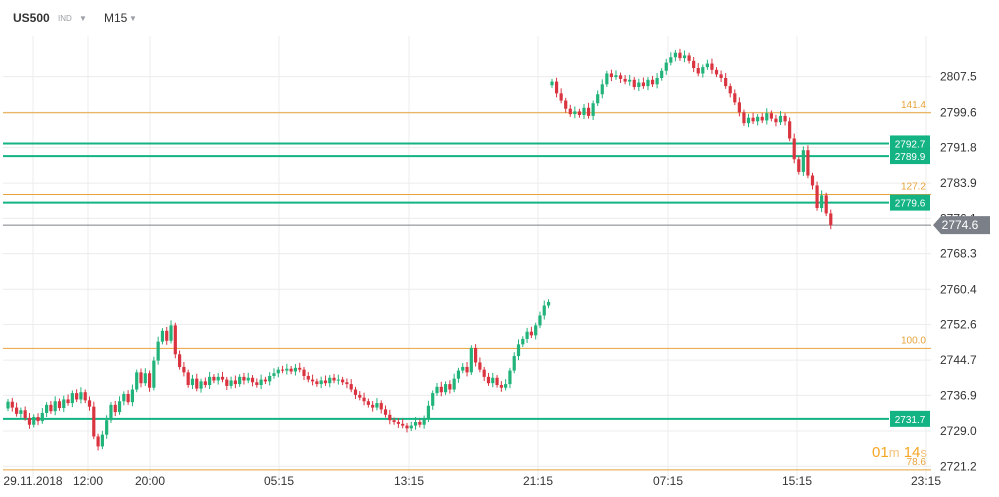 This screenshot has height=497, width=999. Describe the element at coordinates (133, 18) in the screenshot. I see `timeframe-dropdown-icon: ▼` at that location.